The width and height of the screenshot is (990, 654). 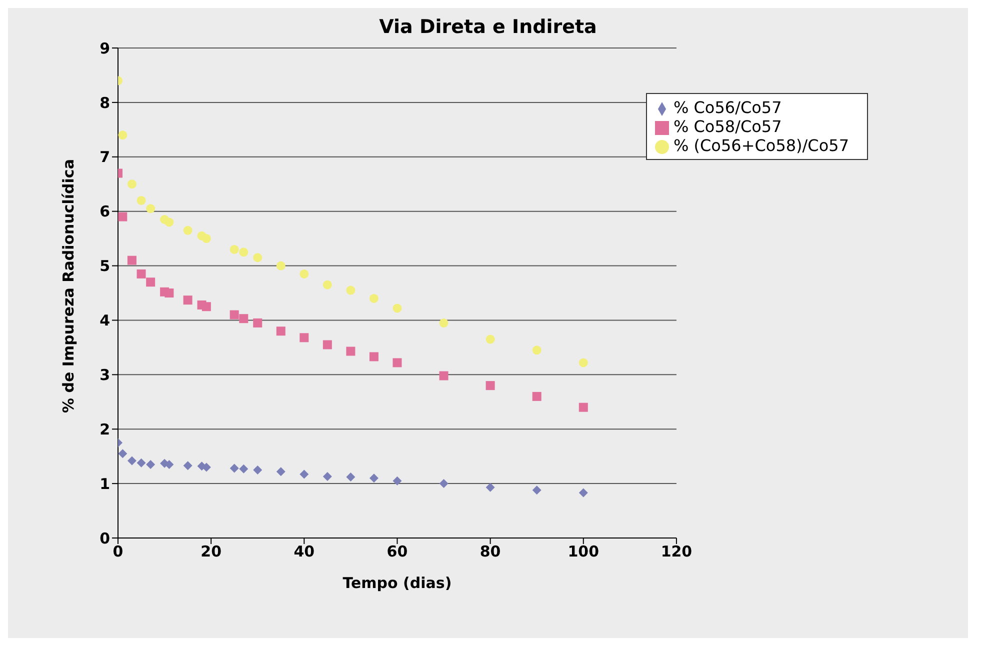 I want to click on y-tick-label: 2, so click(x=105, y=429).